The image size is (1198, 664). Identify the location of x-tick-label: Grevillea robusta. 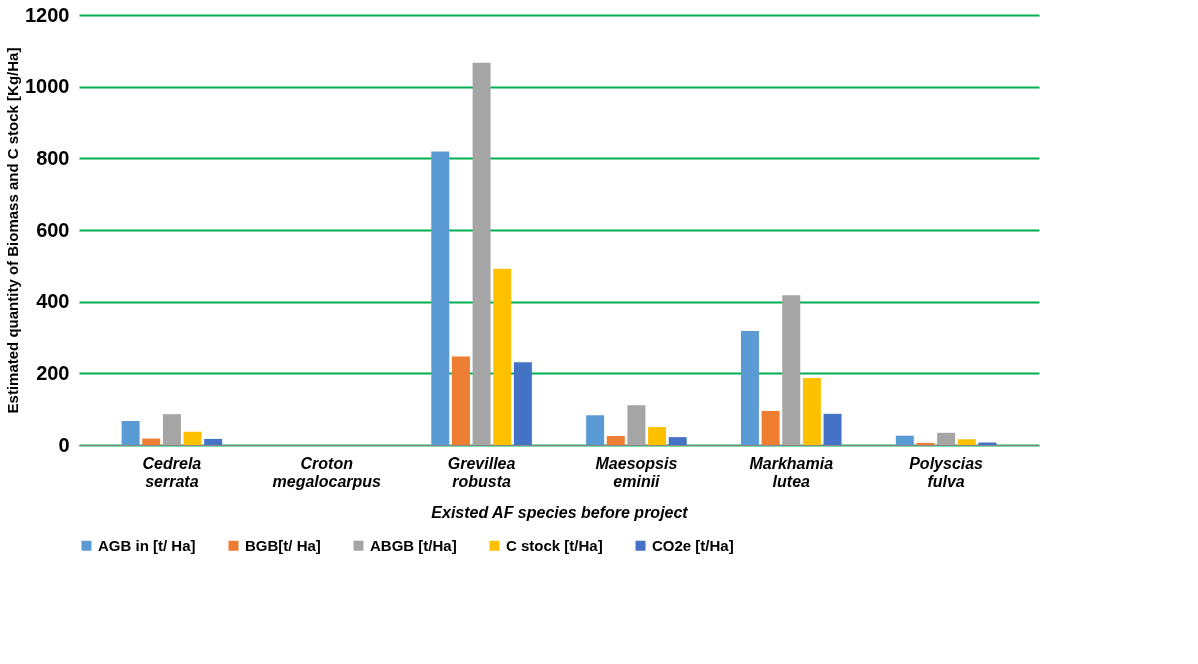
(481, 472).